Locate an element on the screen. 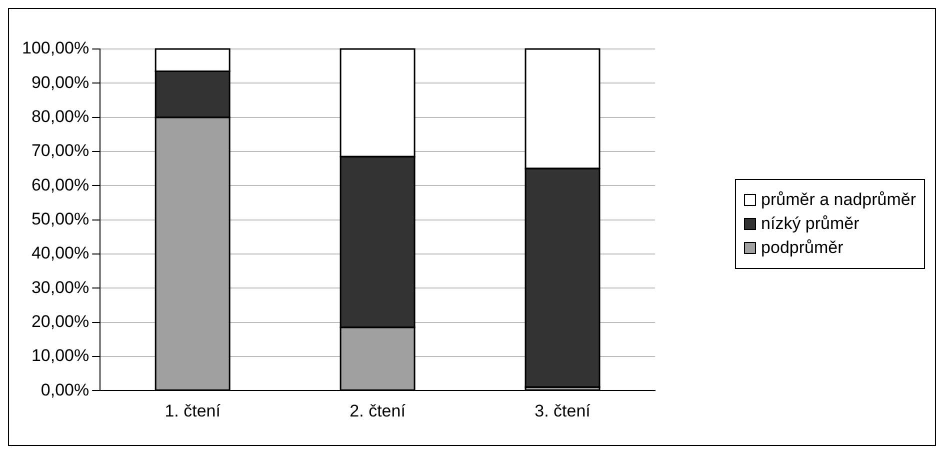 This screenshot has width=946, height=458. legend-label: podprůměr is located at coordinates (802, 248).